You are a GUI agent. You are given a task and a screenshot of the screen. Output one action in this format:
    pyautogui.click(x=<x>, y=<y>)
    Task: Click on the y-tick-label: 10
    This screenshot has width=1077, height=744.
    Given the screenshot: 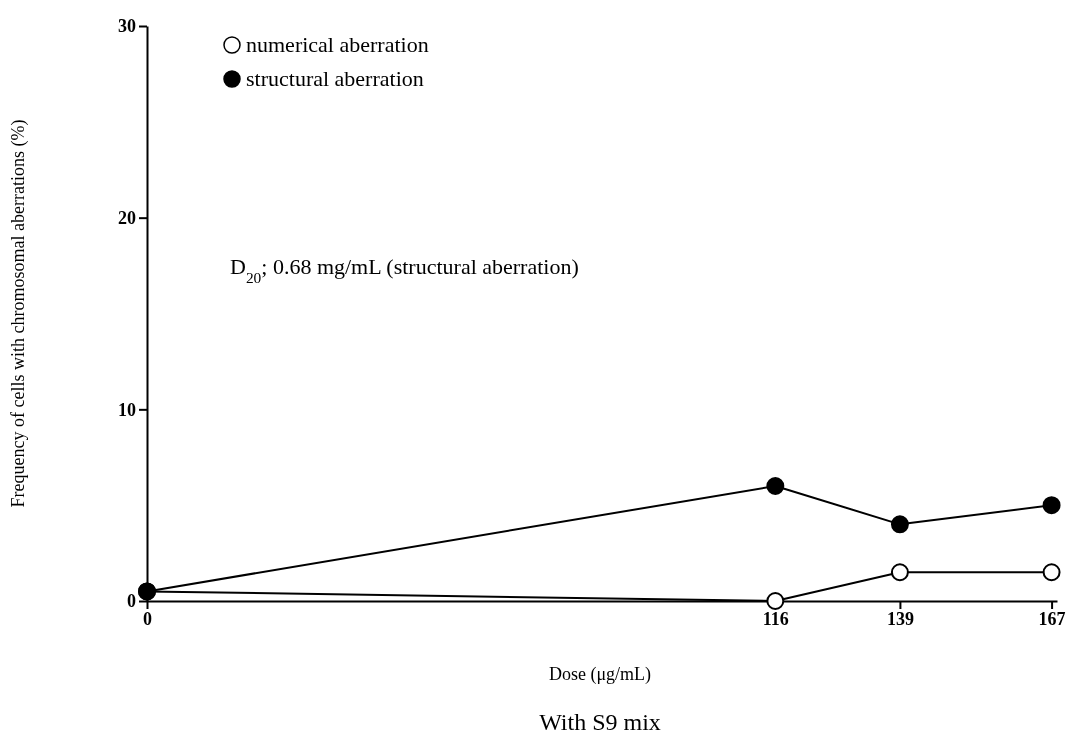 What is the action you would take?
    pyautogui.click(x=127, y=409)
    